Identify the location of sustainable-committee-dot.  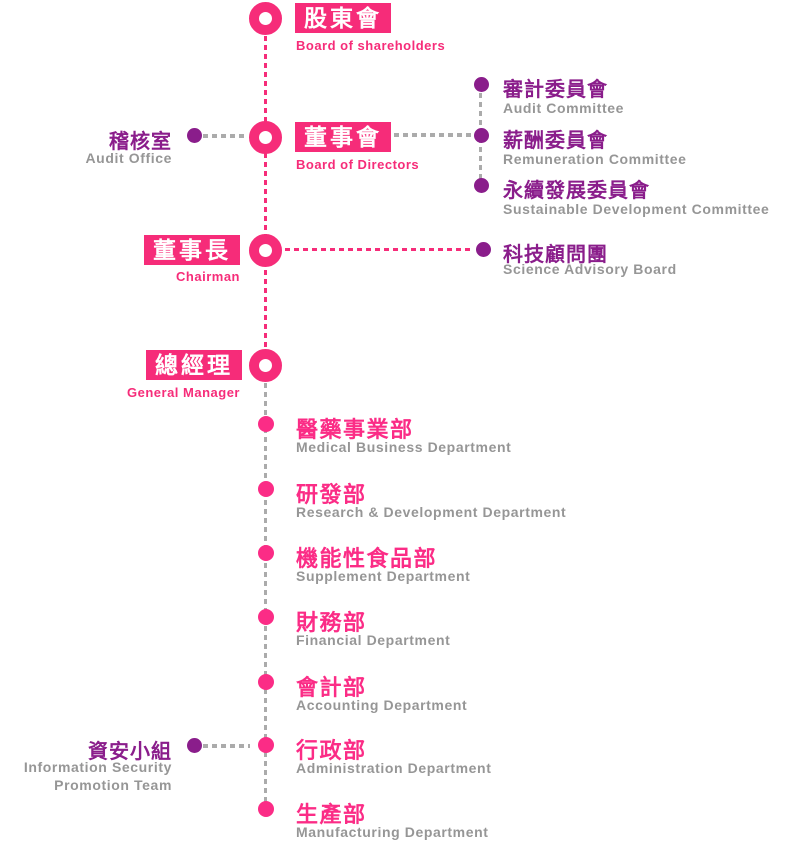
(481, 185).